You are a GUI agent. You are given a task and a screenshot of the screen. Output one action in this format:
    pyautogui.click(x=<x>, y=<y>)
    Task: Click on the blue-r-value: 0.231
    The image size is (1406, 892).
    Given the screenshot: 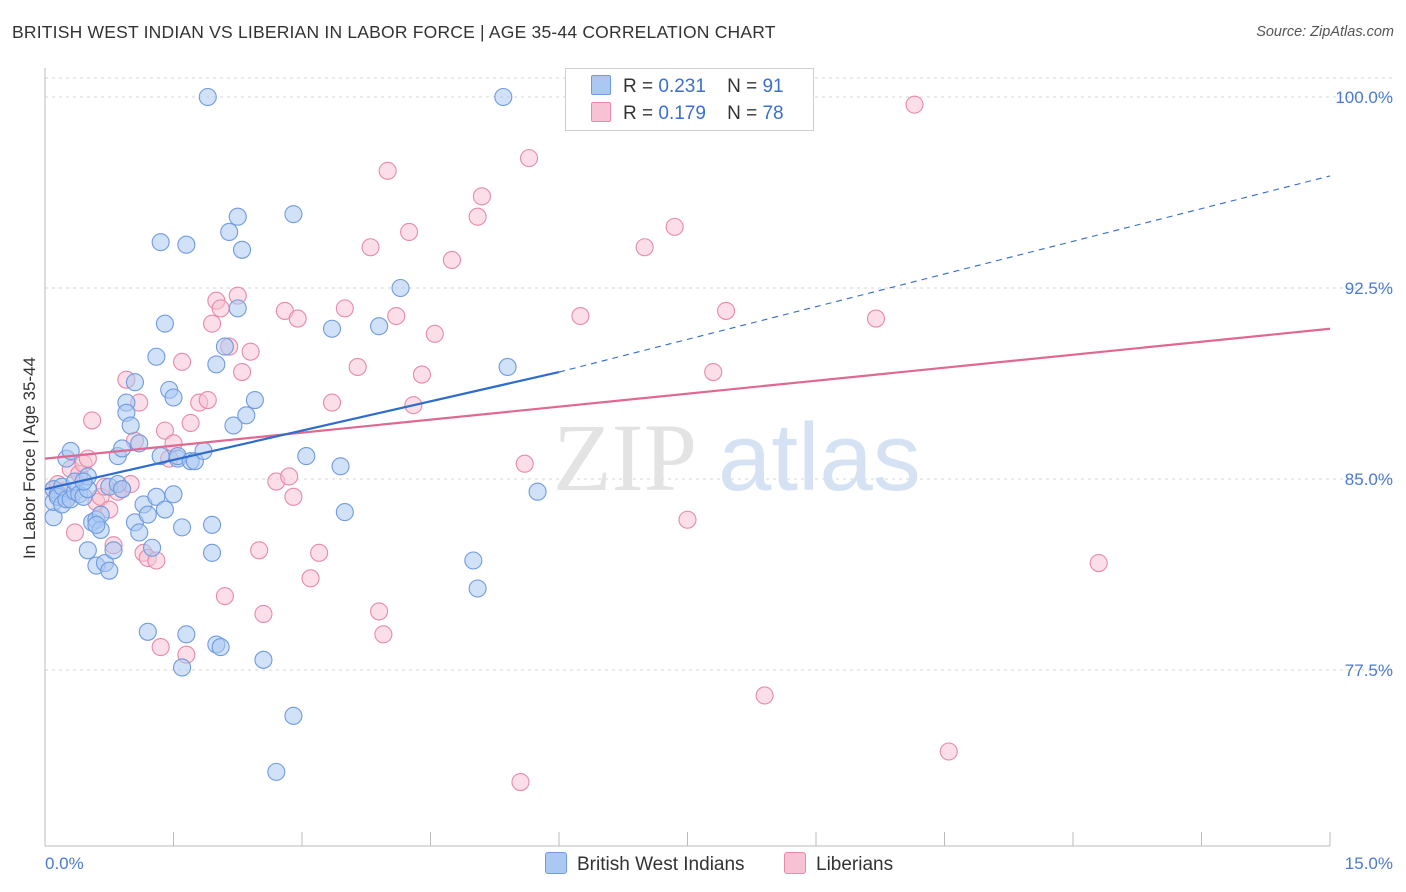 What is the action you would take?
    pyautogui.click(x=682, y=86)
    